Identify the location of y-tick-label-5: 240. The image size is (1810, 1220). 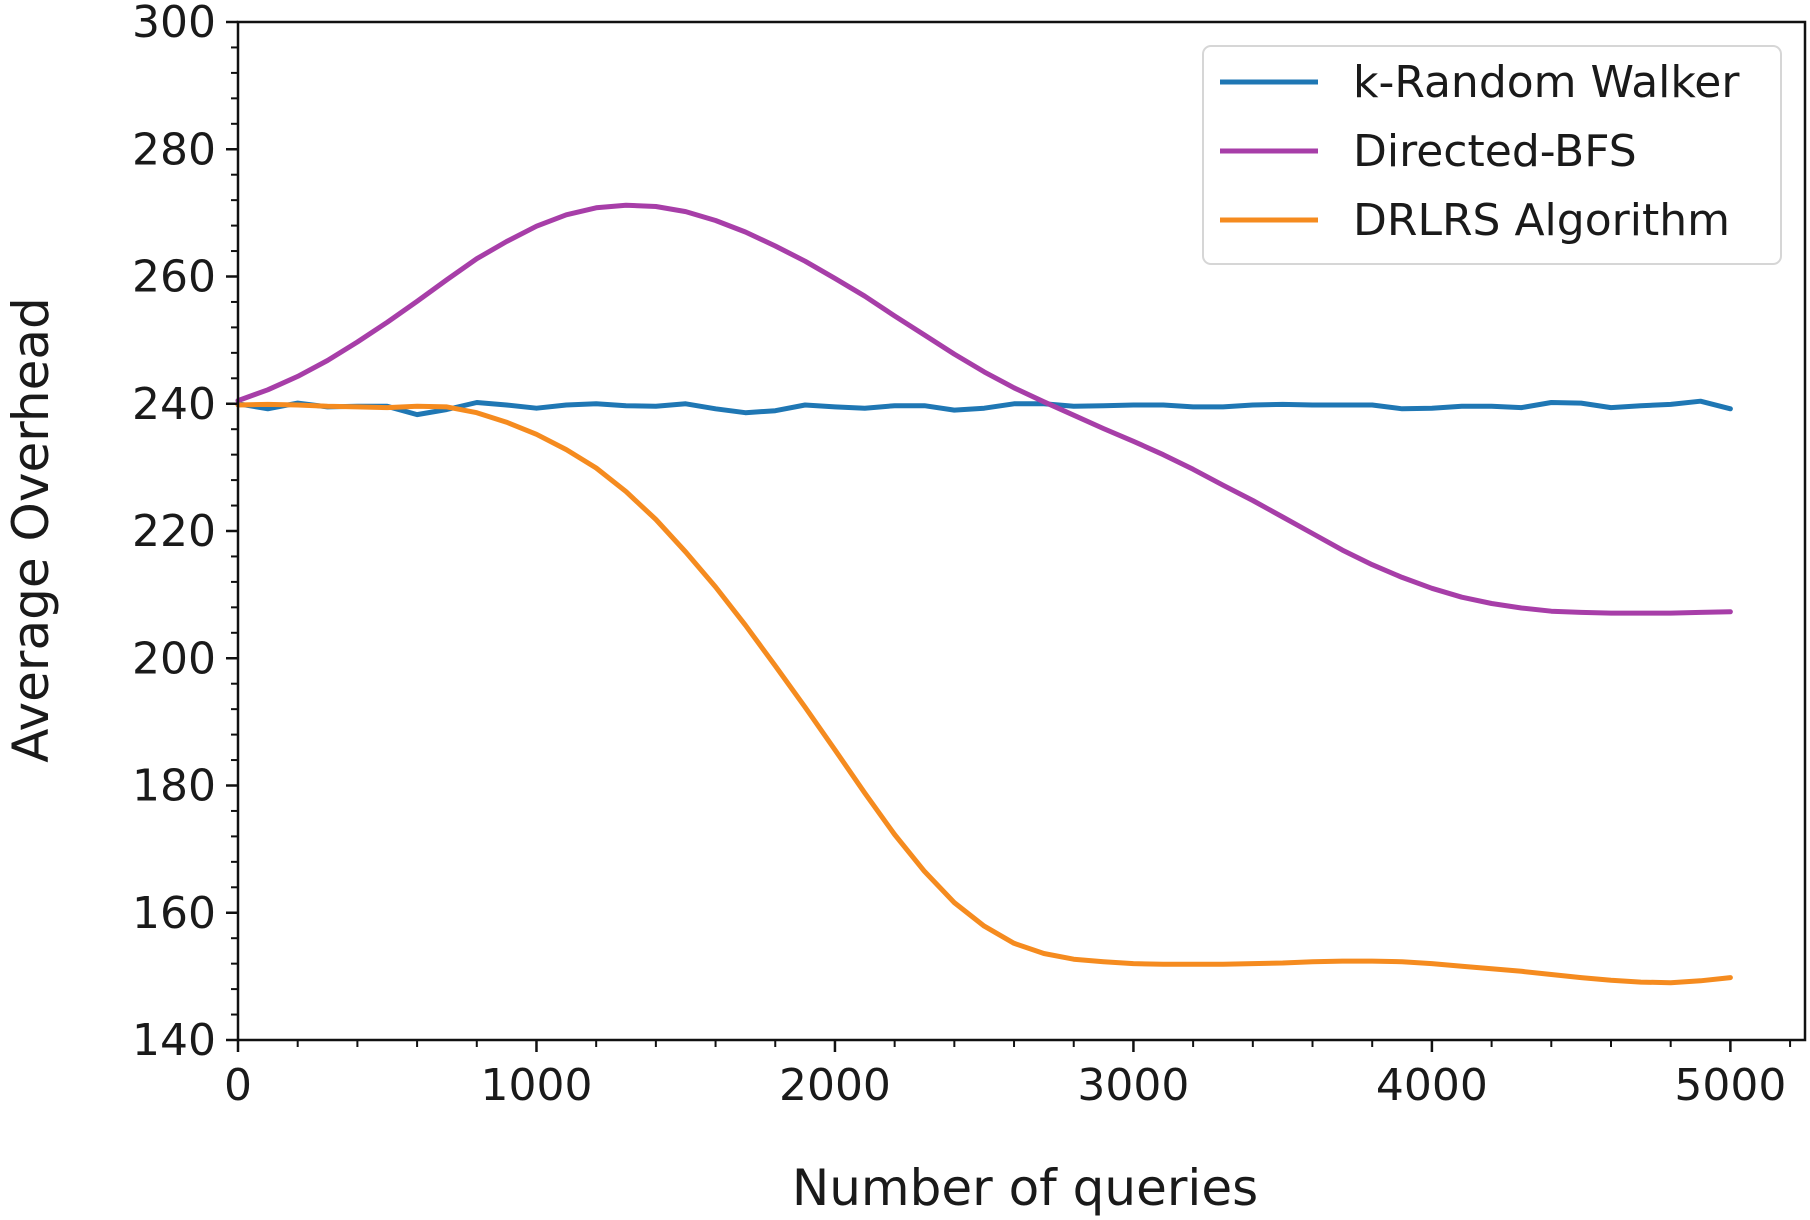
(174, 404).